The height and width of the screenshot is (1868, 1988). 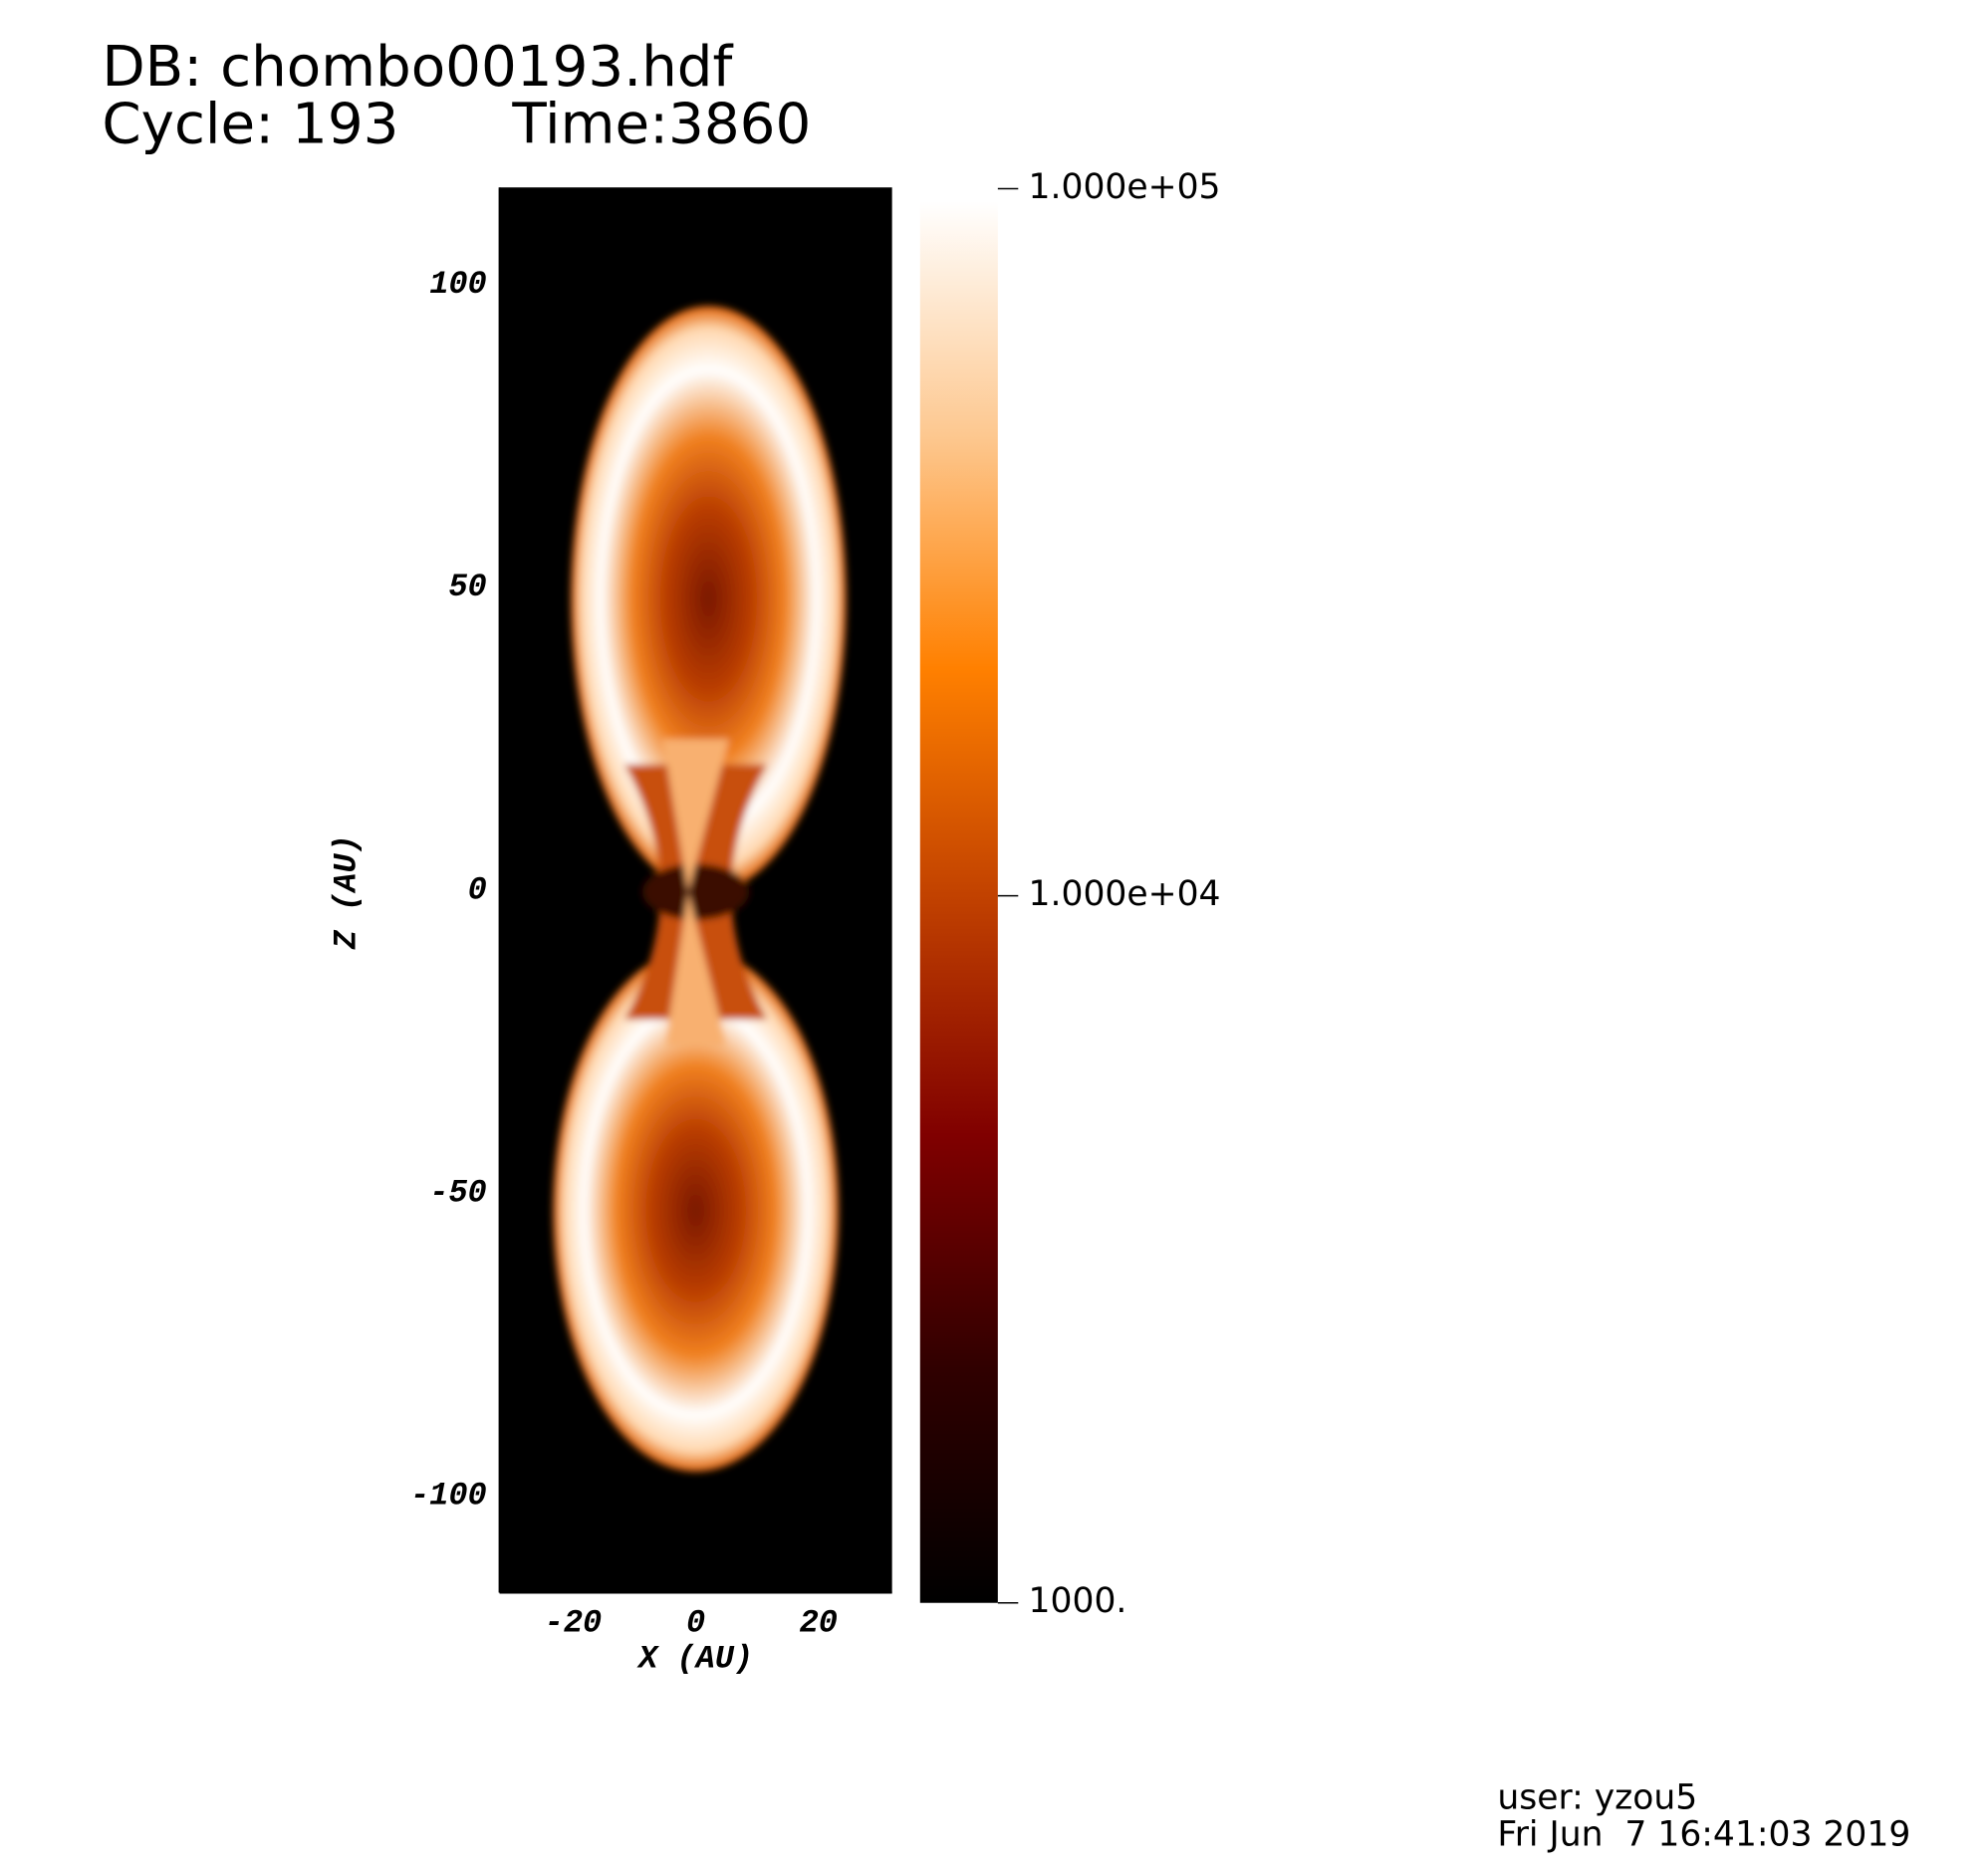 What do you see at coordinates (477, 889) in the screenshot?
I see `y-tick-label: 0` at bounding box center [477, 889].